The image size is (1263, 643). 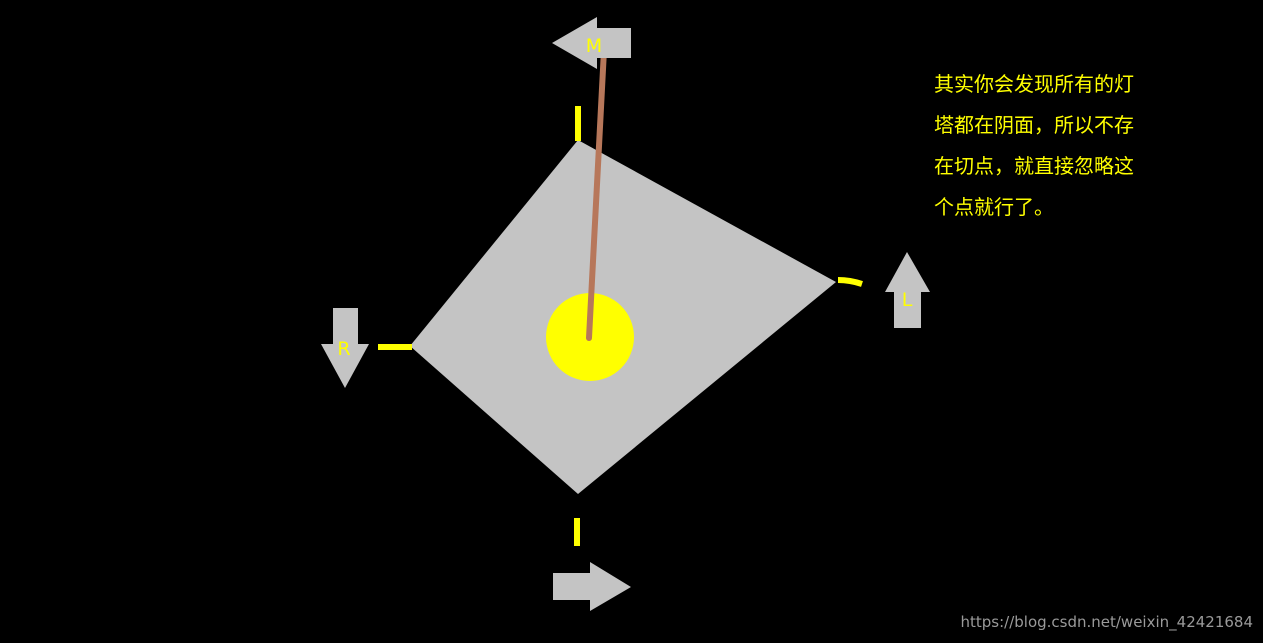 What do you see at coordinates (994, 207) in the screenshot?
I see `note-line: 个点就行了。` at bounding box center [994, 207].